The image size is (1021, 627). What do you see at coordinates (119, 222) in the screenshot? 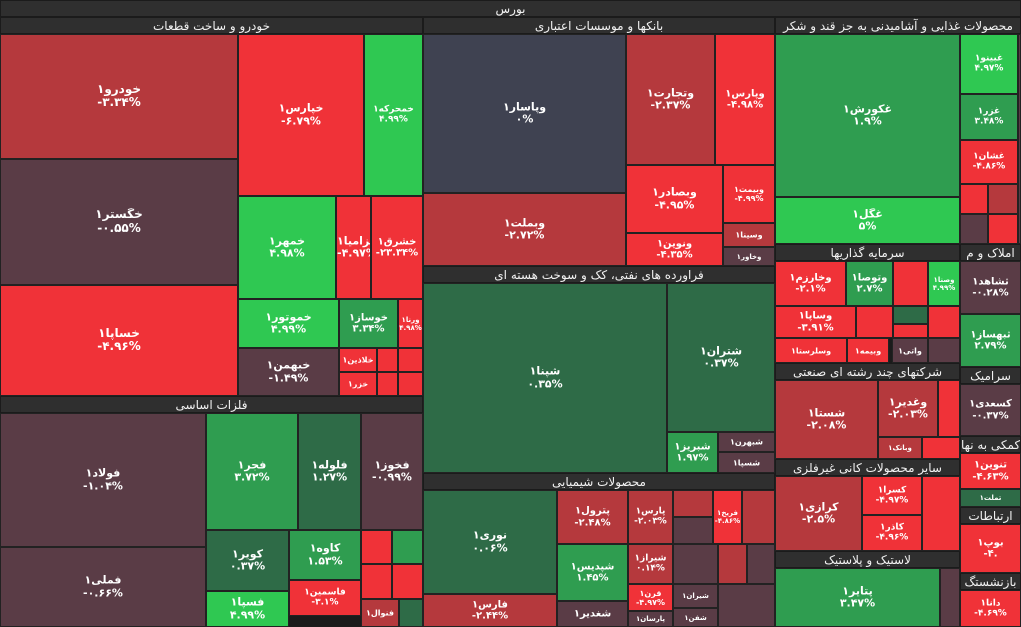
I see `treemap-tile: خگستر۱ -۰.۵۵%` at bounding box center [119, 222].